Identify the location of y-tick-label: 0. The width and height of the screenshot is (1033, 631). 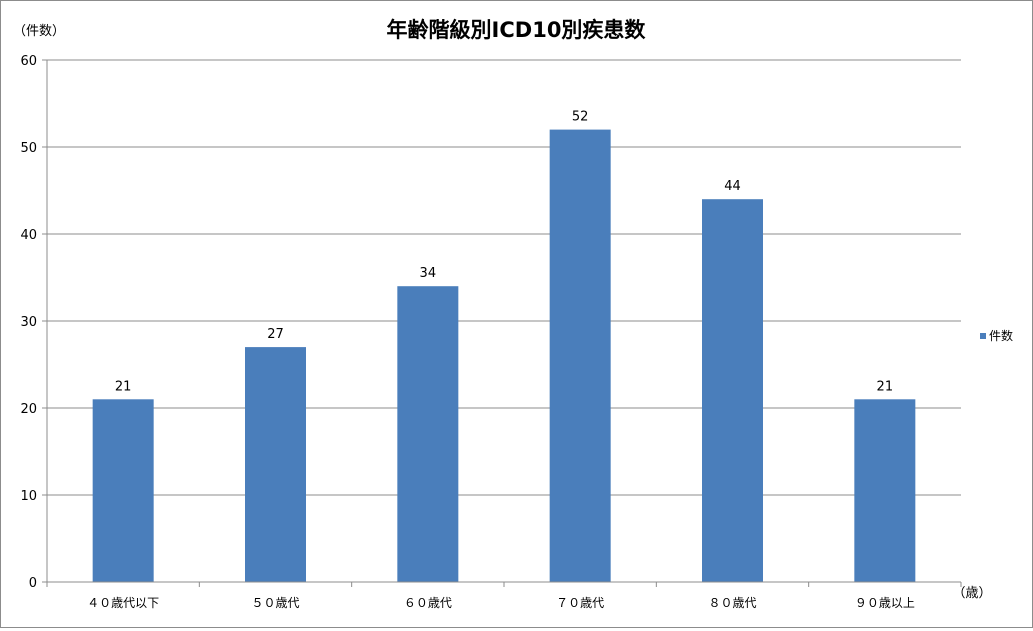
(33, 583).